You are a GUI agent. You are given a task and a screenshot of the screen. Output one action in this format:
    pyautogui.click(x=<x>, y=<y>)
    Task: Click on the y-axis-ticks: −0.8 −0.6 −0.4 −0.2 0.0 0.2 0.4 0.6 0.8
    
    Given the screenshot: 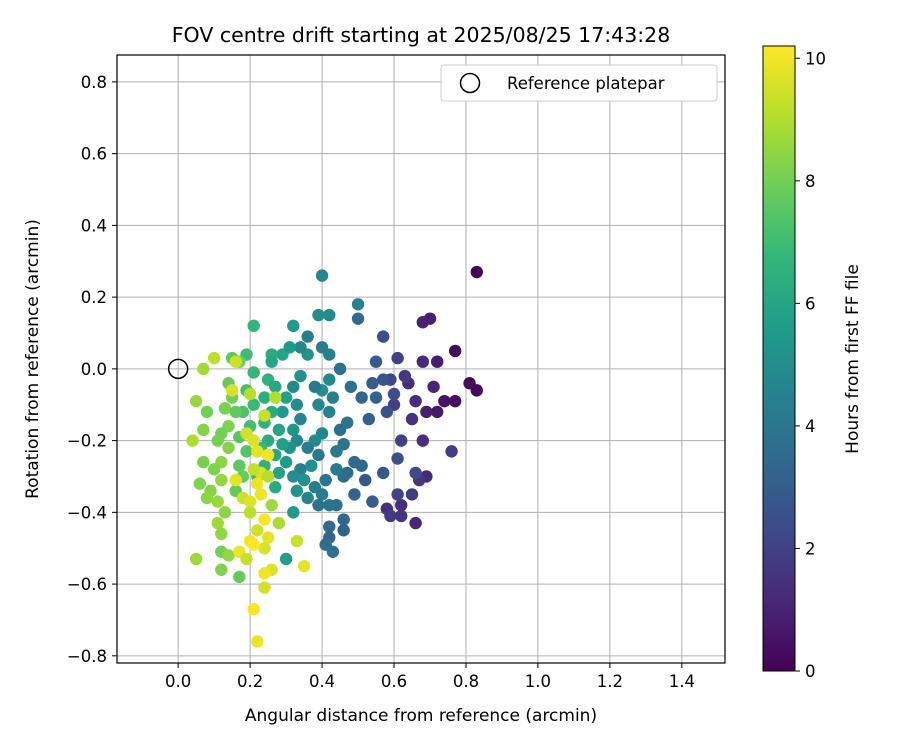 What is the action you would take?
    pyautogui.click(x=92, y=369)
    